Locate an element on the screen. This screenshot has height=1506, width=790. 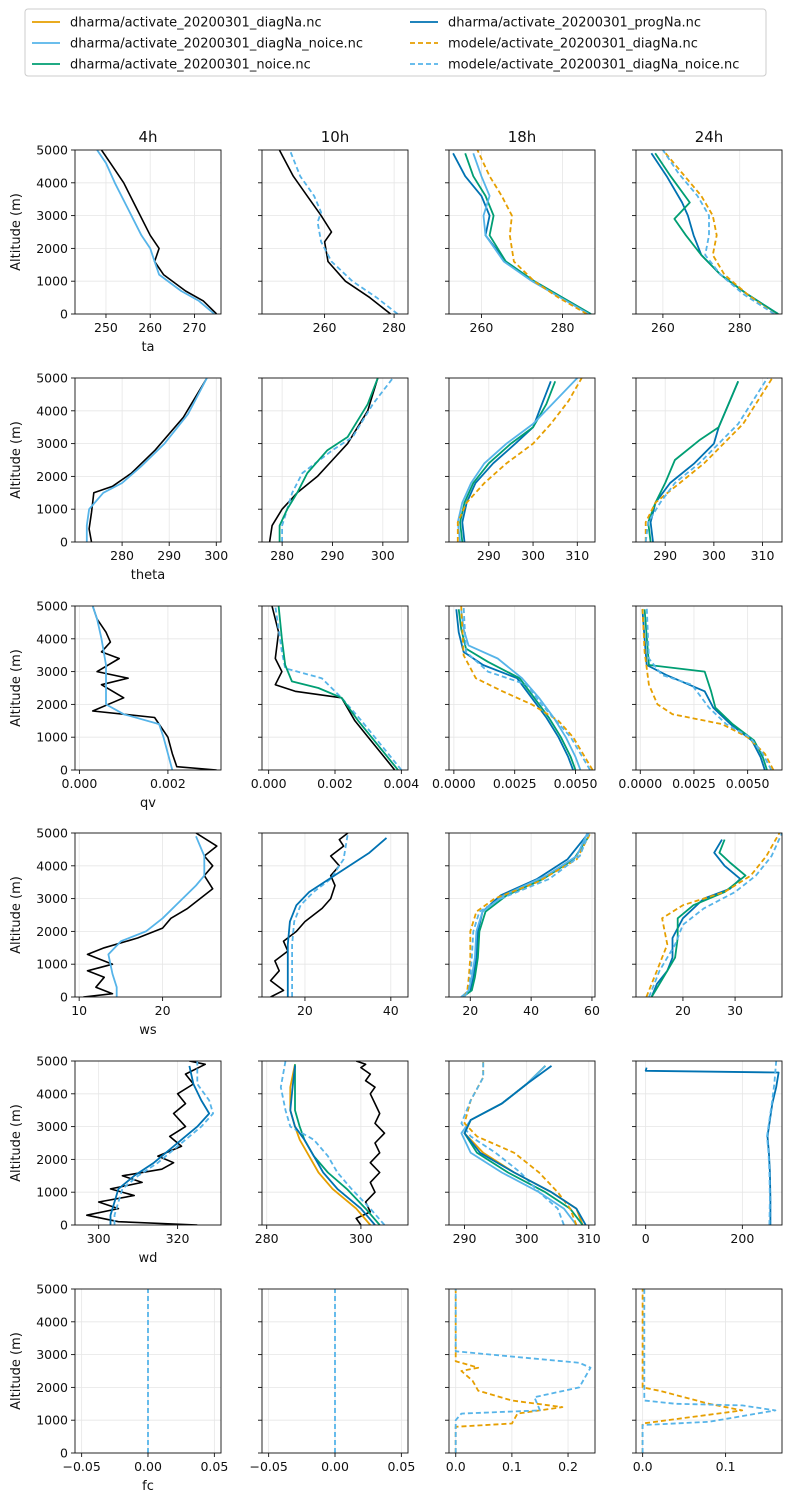
y-tick-label: 3000 is located at coordinates (52, 671).